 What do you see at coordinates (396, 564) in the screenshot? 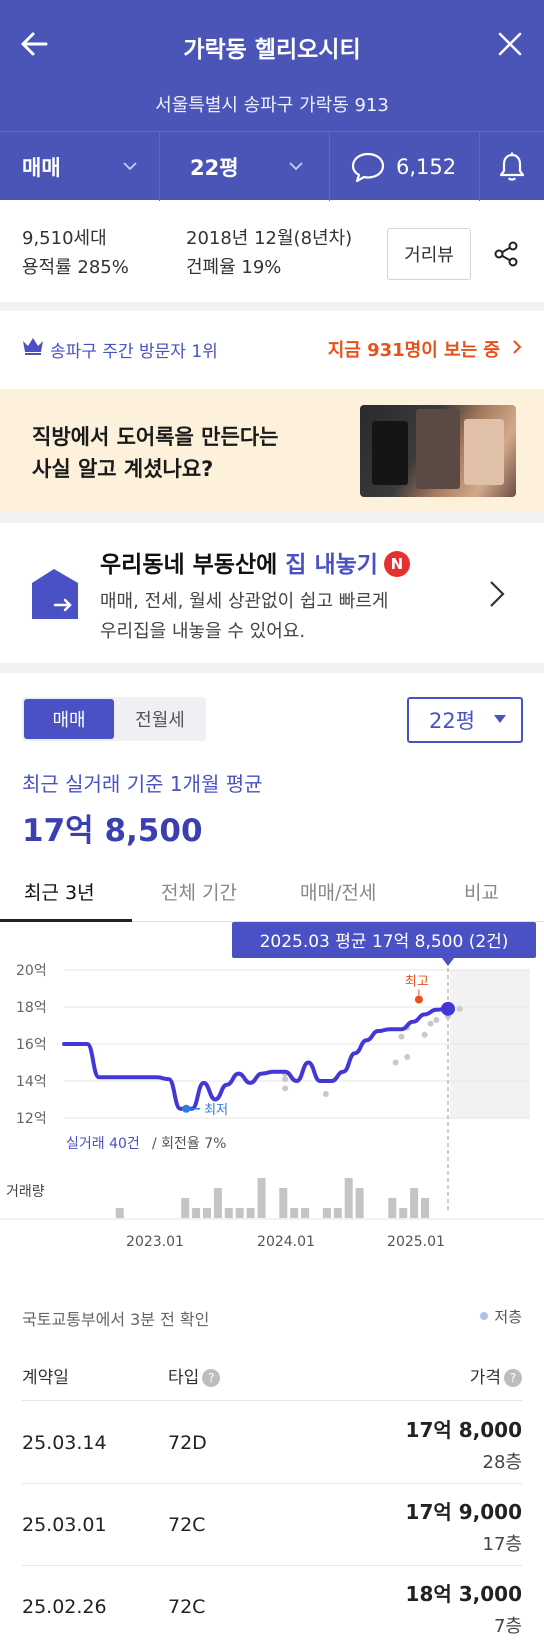
I see `new-badge: N` at bounding box center [396, 564].